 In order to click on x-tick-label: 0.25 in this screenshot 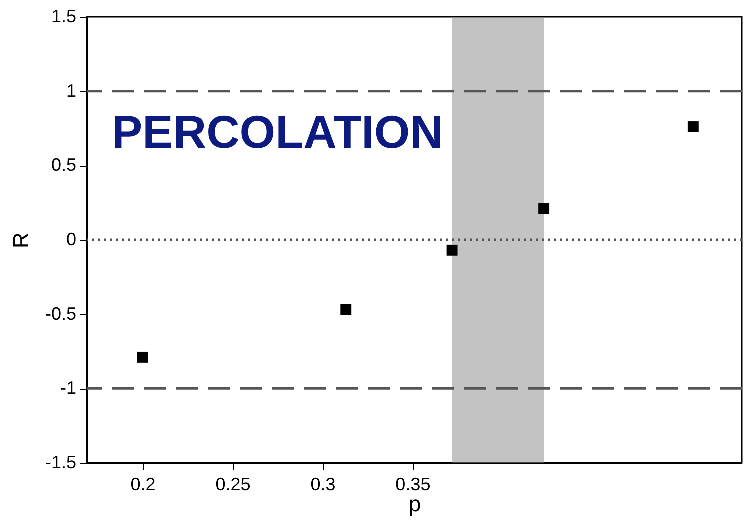, I will do `click(233, 484)`.